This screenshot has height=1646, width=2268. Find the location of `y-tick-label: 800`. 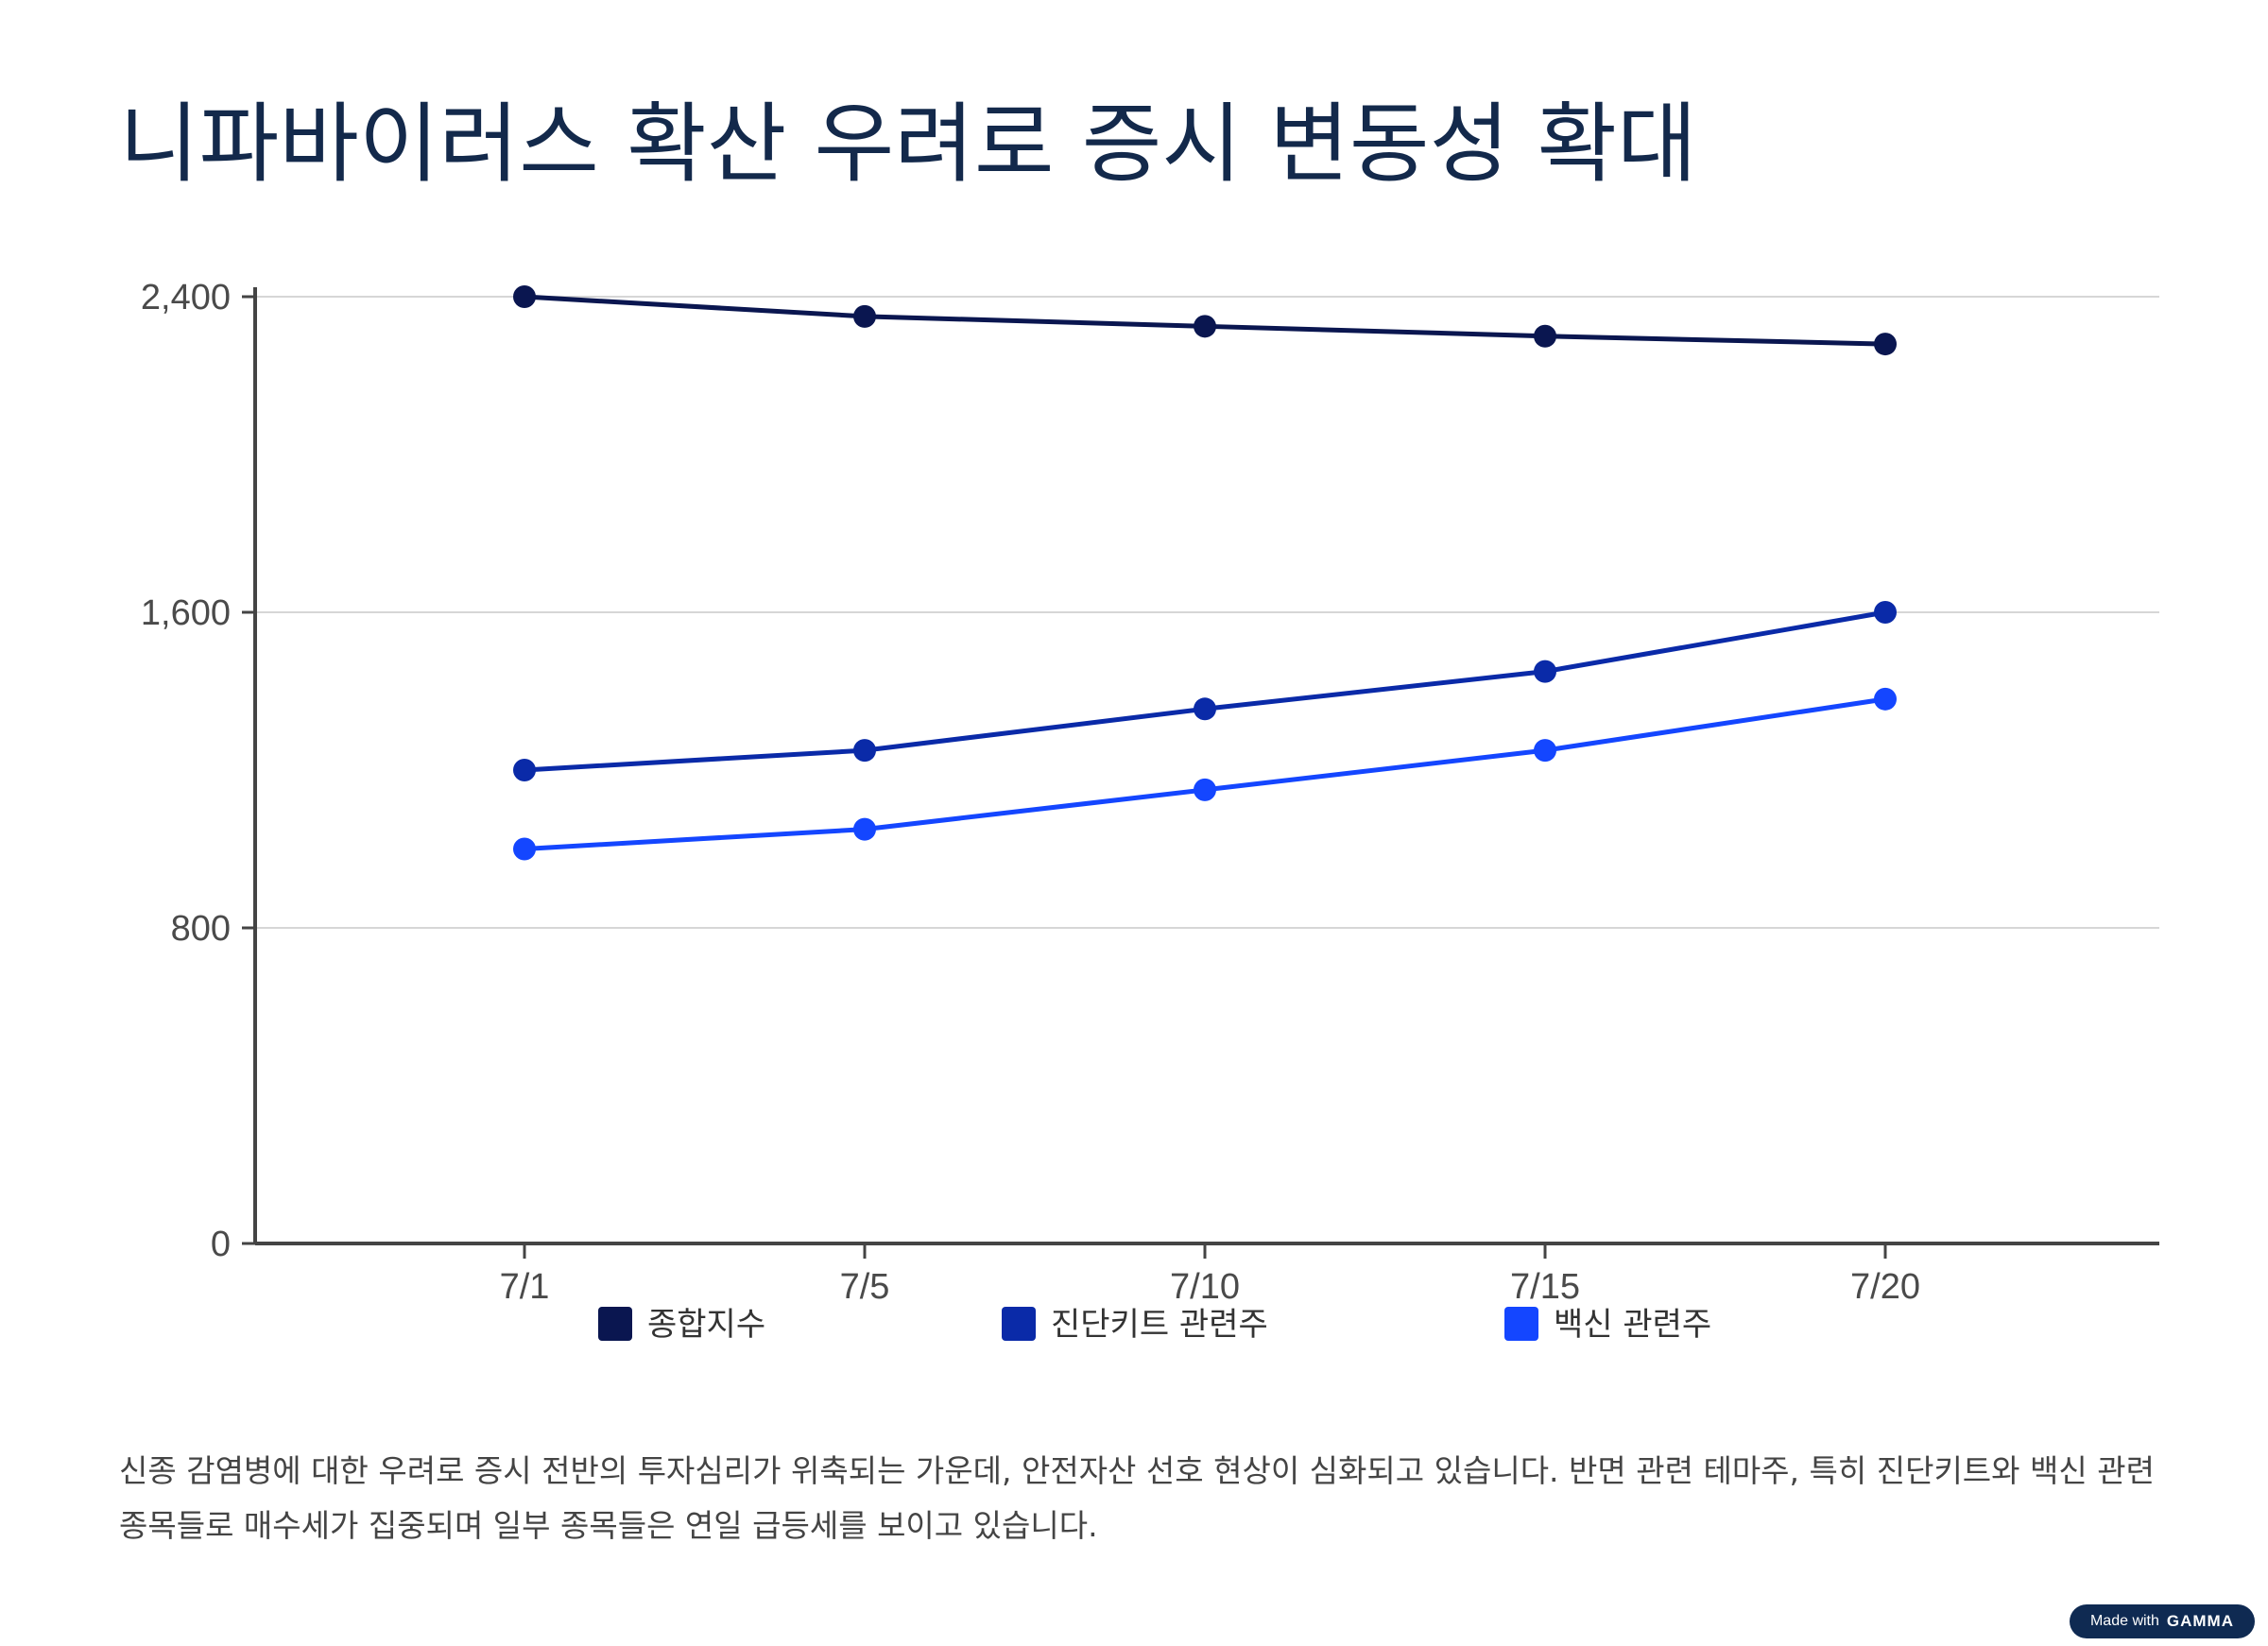

y-tick-label: 800 is located at coordinates (201, 929).